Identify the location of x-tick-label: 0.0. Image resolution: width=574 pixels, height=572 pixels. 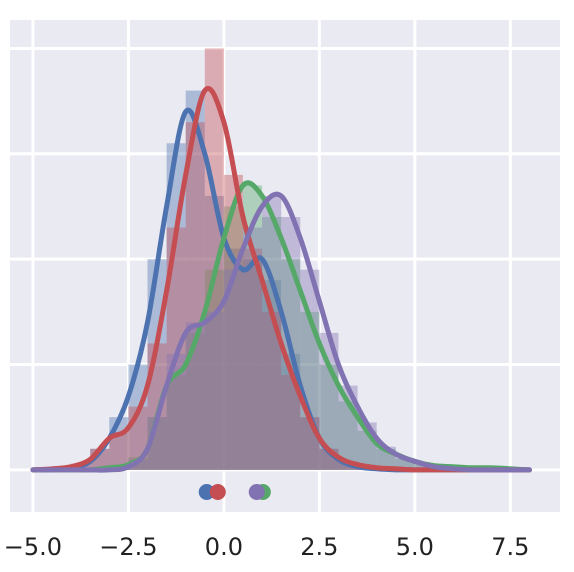
(224, 547).